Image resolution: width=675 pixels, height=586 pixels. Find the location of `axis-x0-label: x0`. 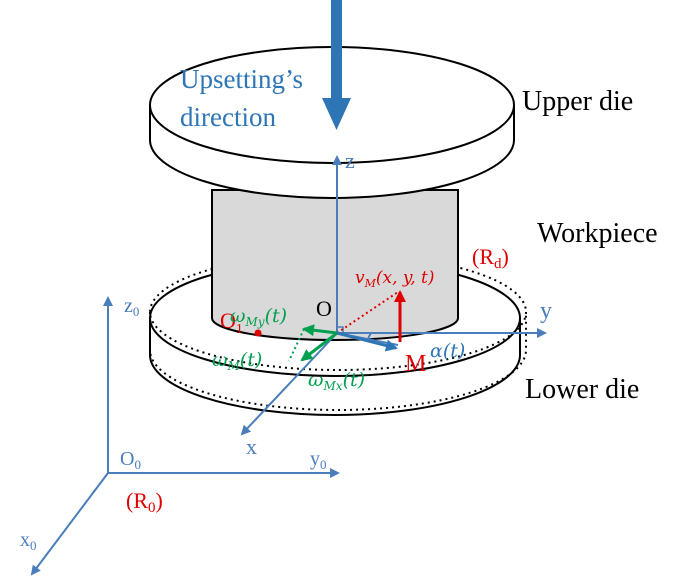

axis-x0-label: x0 is located at coordinates (28, 541).